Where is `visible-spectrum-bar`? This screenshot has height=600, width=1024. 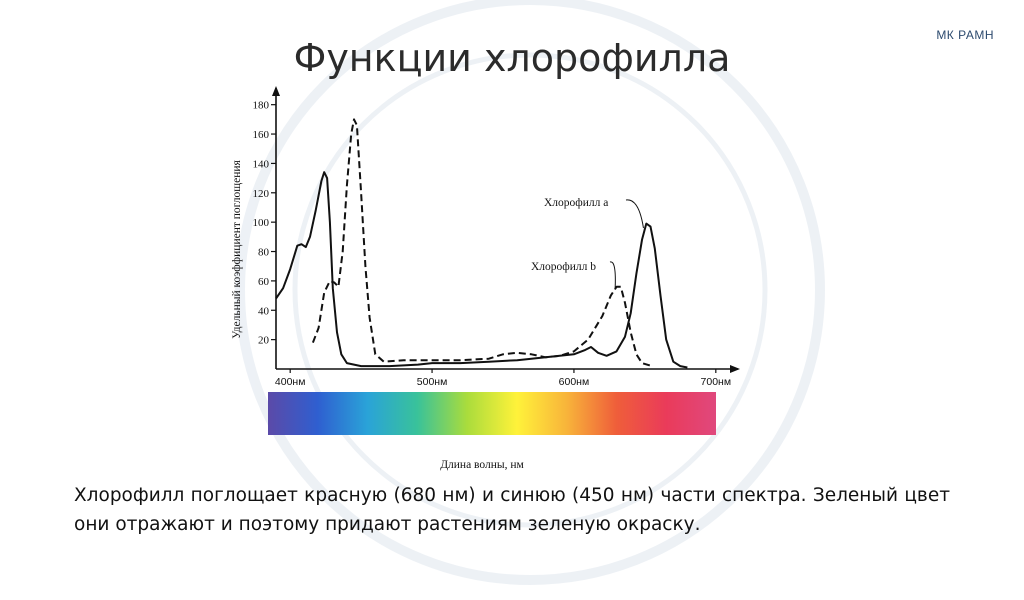 visible-spectrum-bar is located at coordinates (492, 413).